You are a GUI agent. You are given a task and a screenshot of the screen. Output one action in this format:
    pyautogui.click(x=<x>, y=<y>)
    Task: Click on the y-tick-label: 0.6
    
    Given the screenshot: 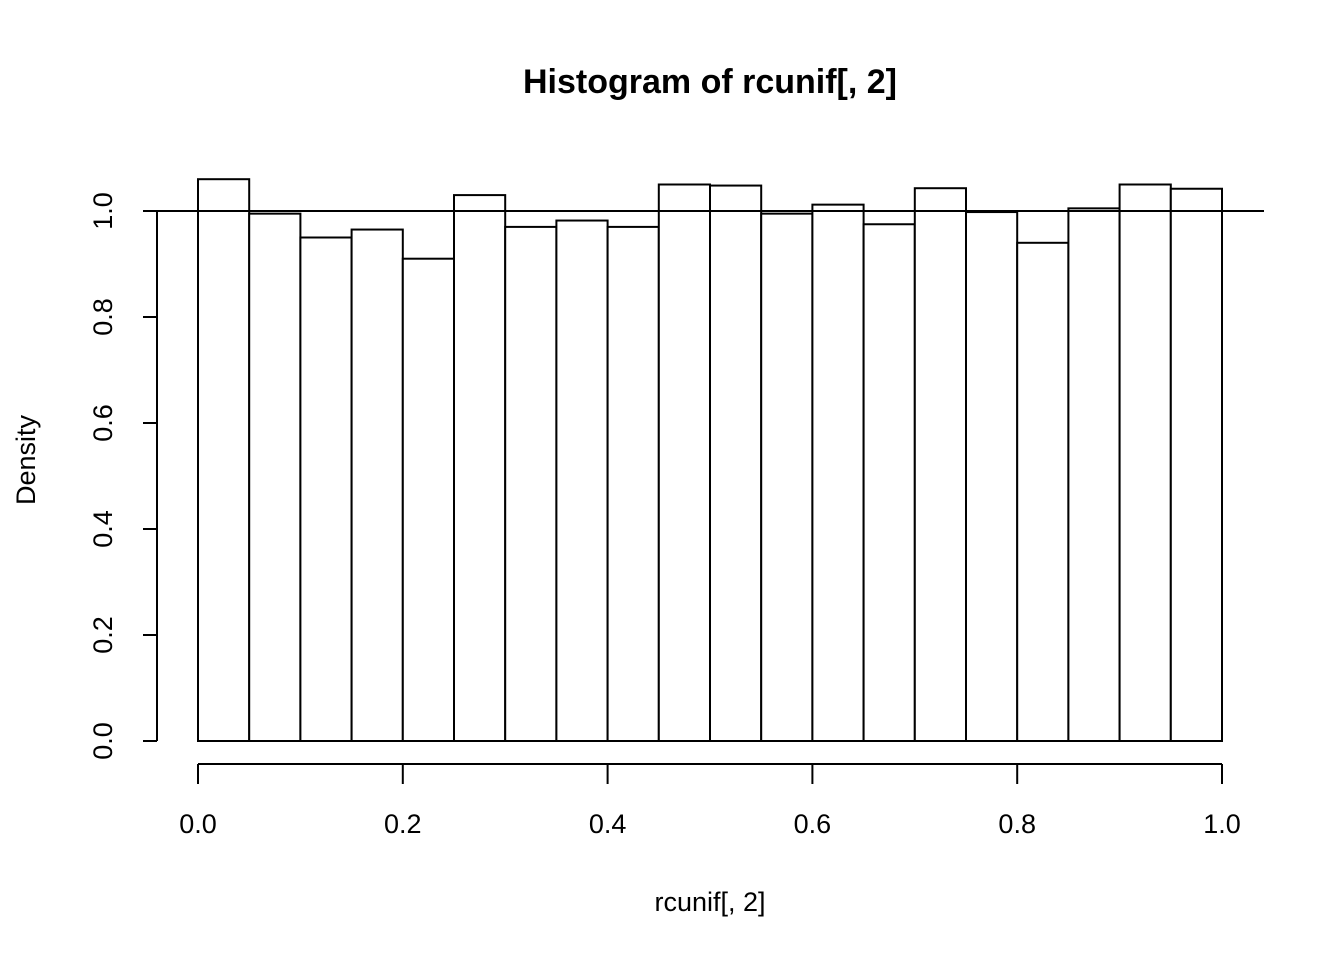 What is the action you would take?
    pyautogui.click(x=103, y=423)
    